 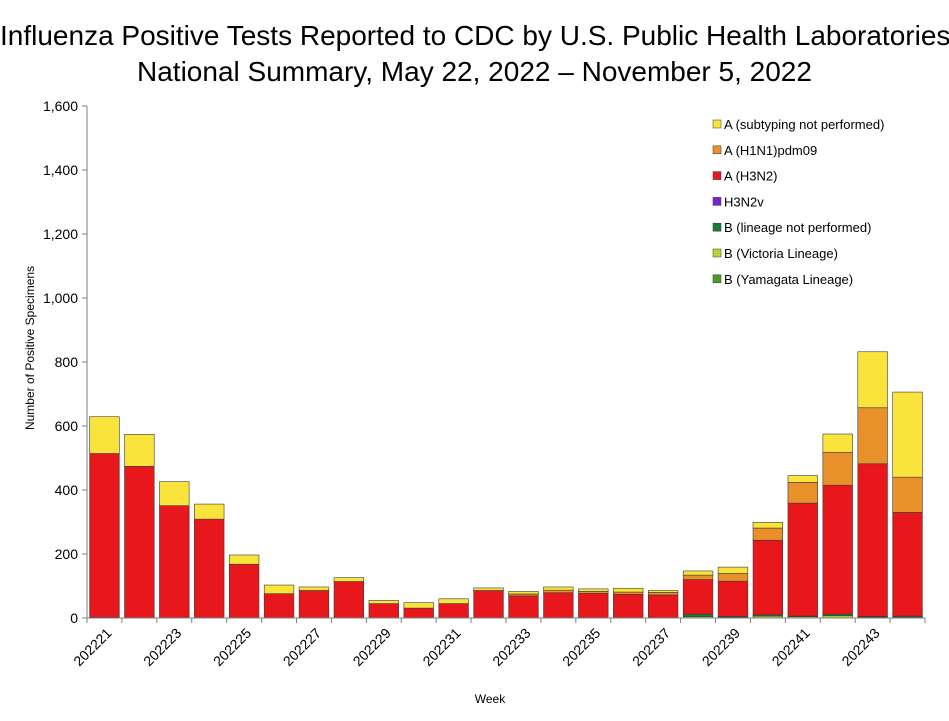 I want to click on y-tick-label: 1,000, so click(x=60, y=298).